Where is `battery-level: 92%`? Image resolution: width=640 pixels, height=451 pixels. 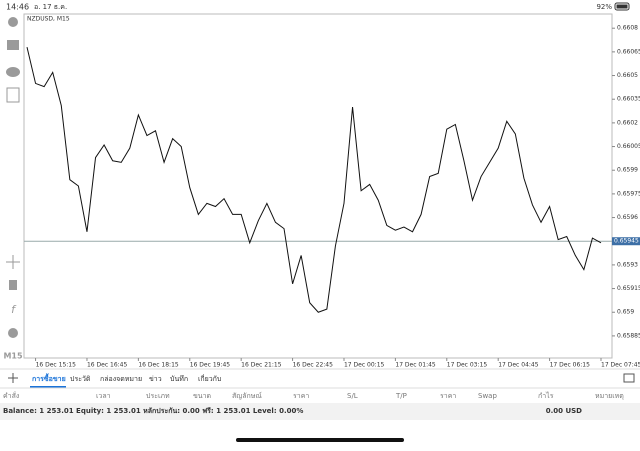 battery-level: 92% is located at coordinates (604, 7).